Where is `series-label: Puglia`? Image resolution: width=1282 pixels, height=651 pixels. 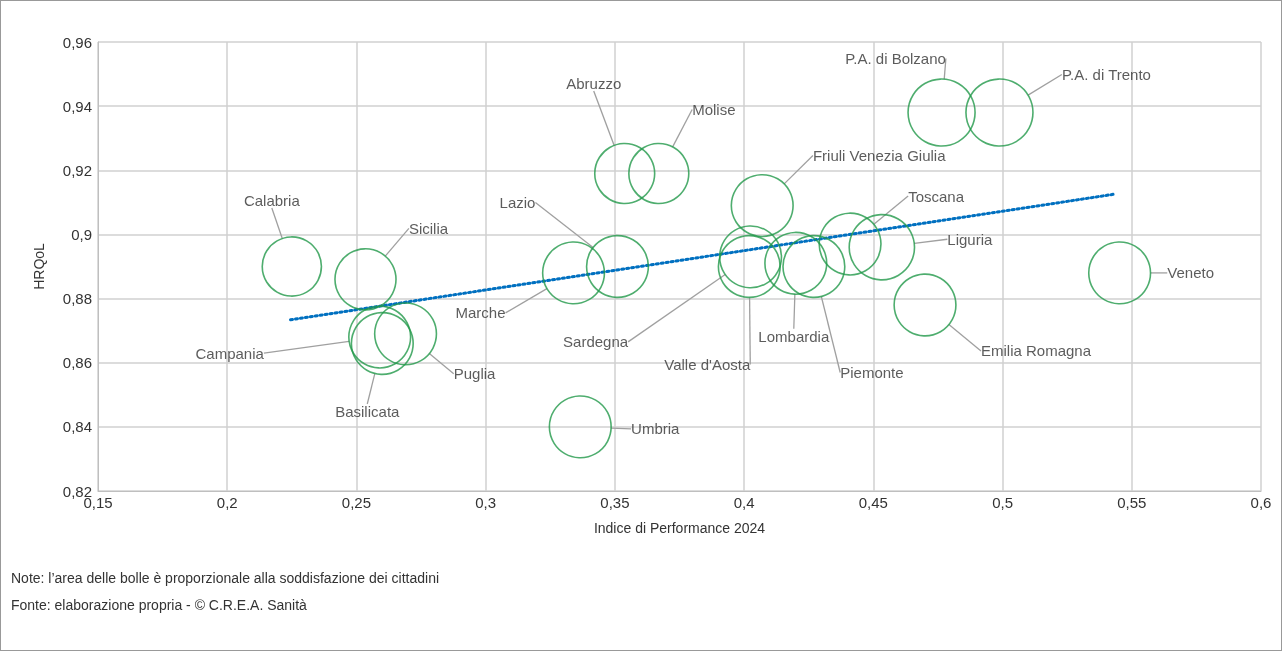 series-label: Puglia is located at coordinates (475, 374).